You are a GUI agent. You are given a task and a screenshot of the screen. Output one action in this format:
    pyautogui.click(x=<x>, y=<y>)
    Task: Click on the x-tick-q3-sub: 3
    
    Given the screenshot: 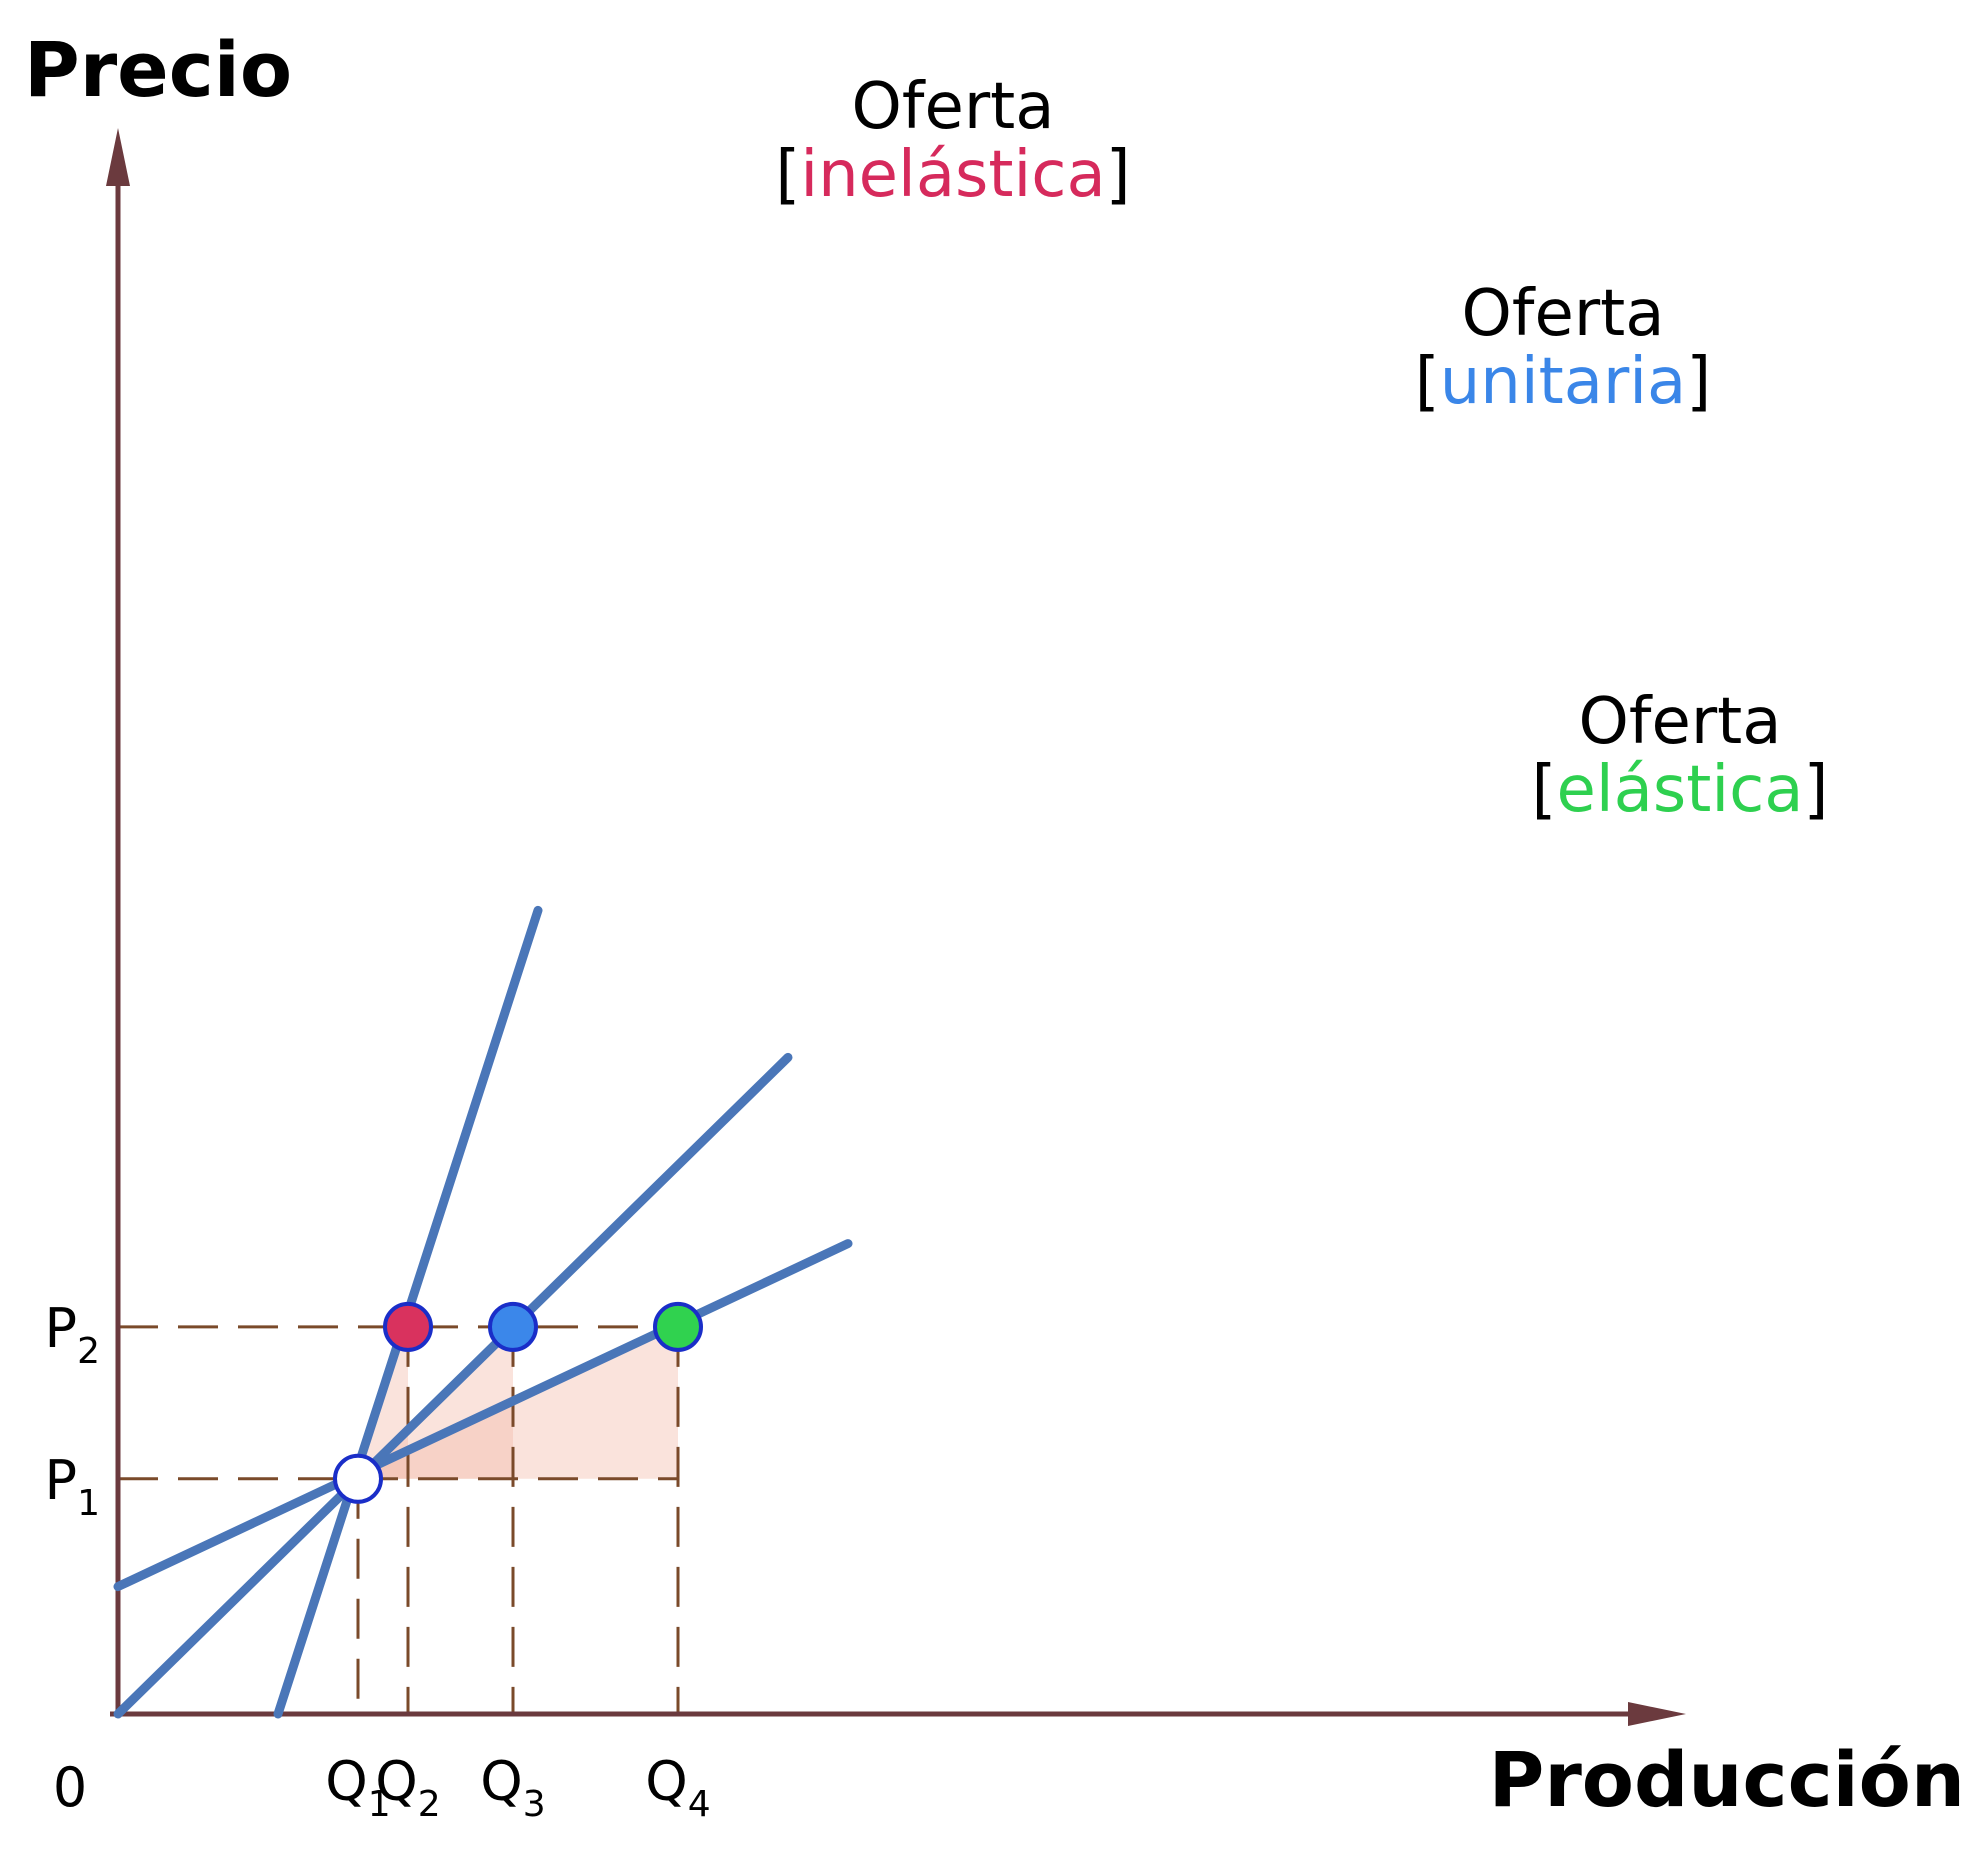 What is the action you would take?
    pyautogui.click(x=534, y=1804)
    